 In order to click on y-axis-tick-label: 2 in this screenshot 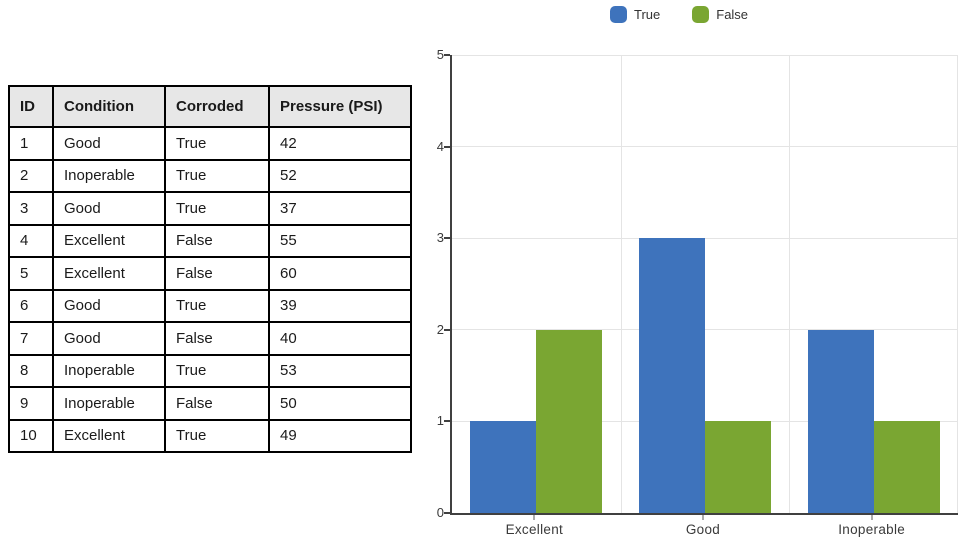, I will do `click(440, 329)`.